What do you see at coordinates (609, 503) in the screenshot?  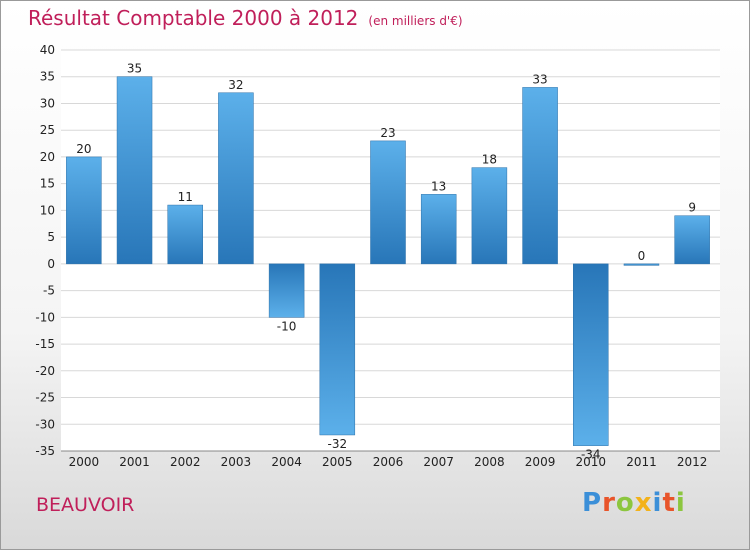 I see `logo-letter: r` at bounding box center [609, 503].